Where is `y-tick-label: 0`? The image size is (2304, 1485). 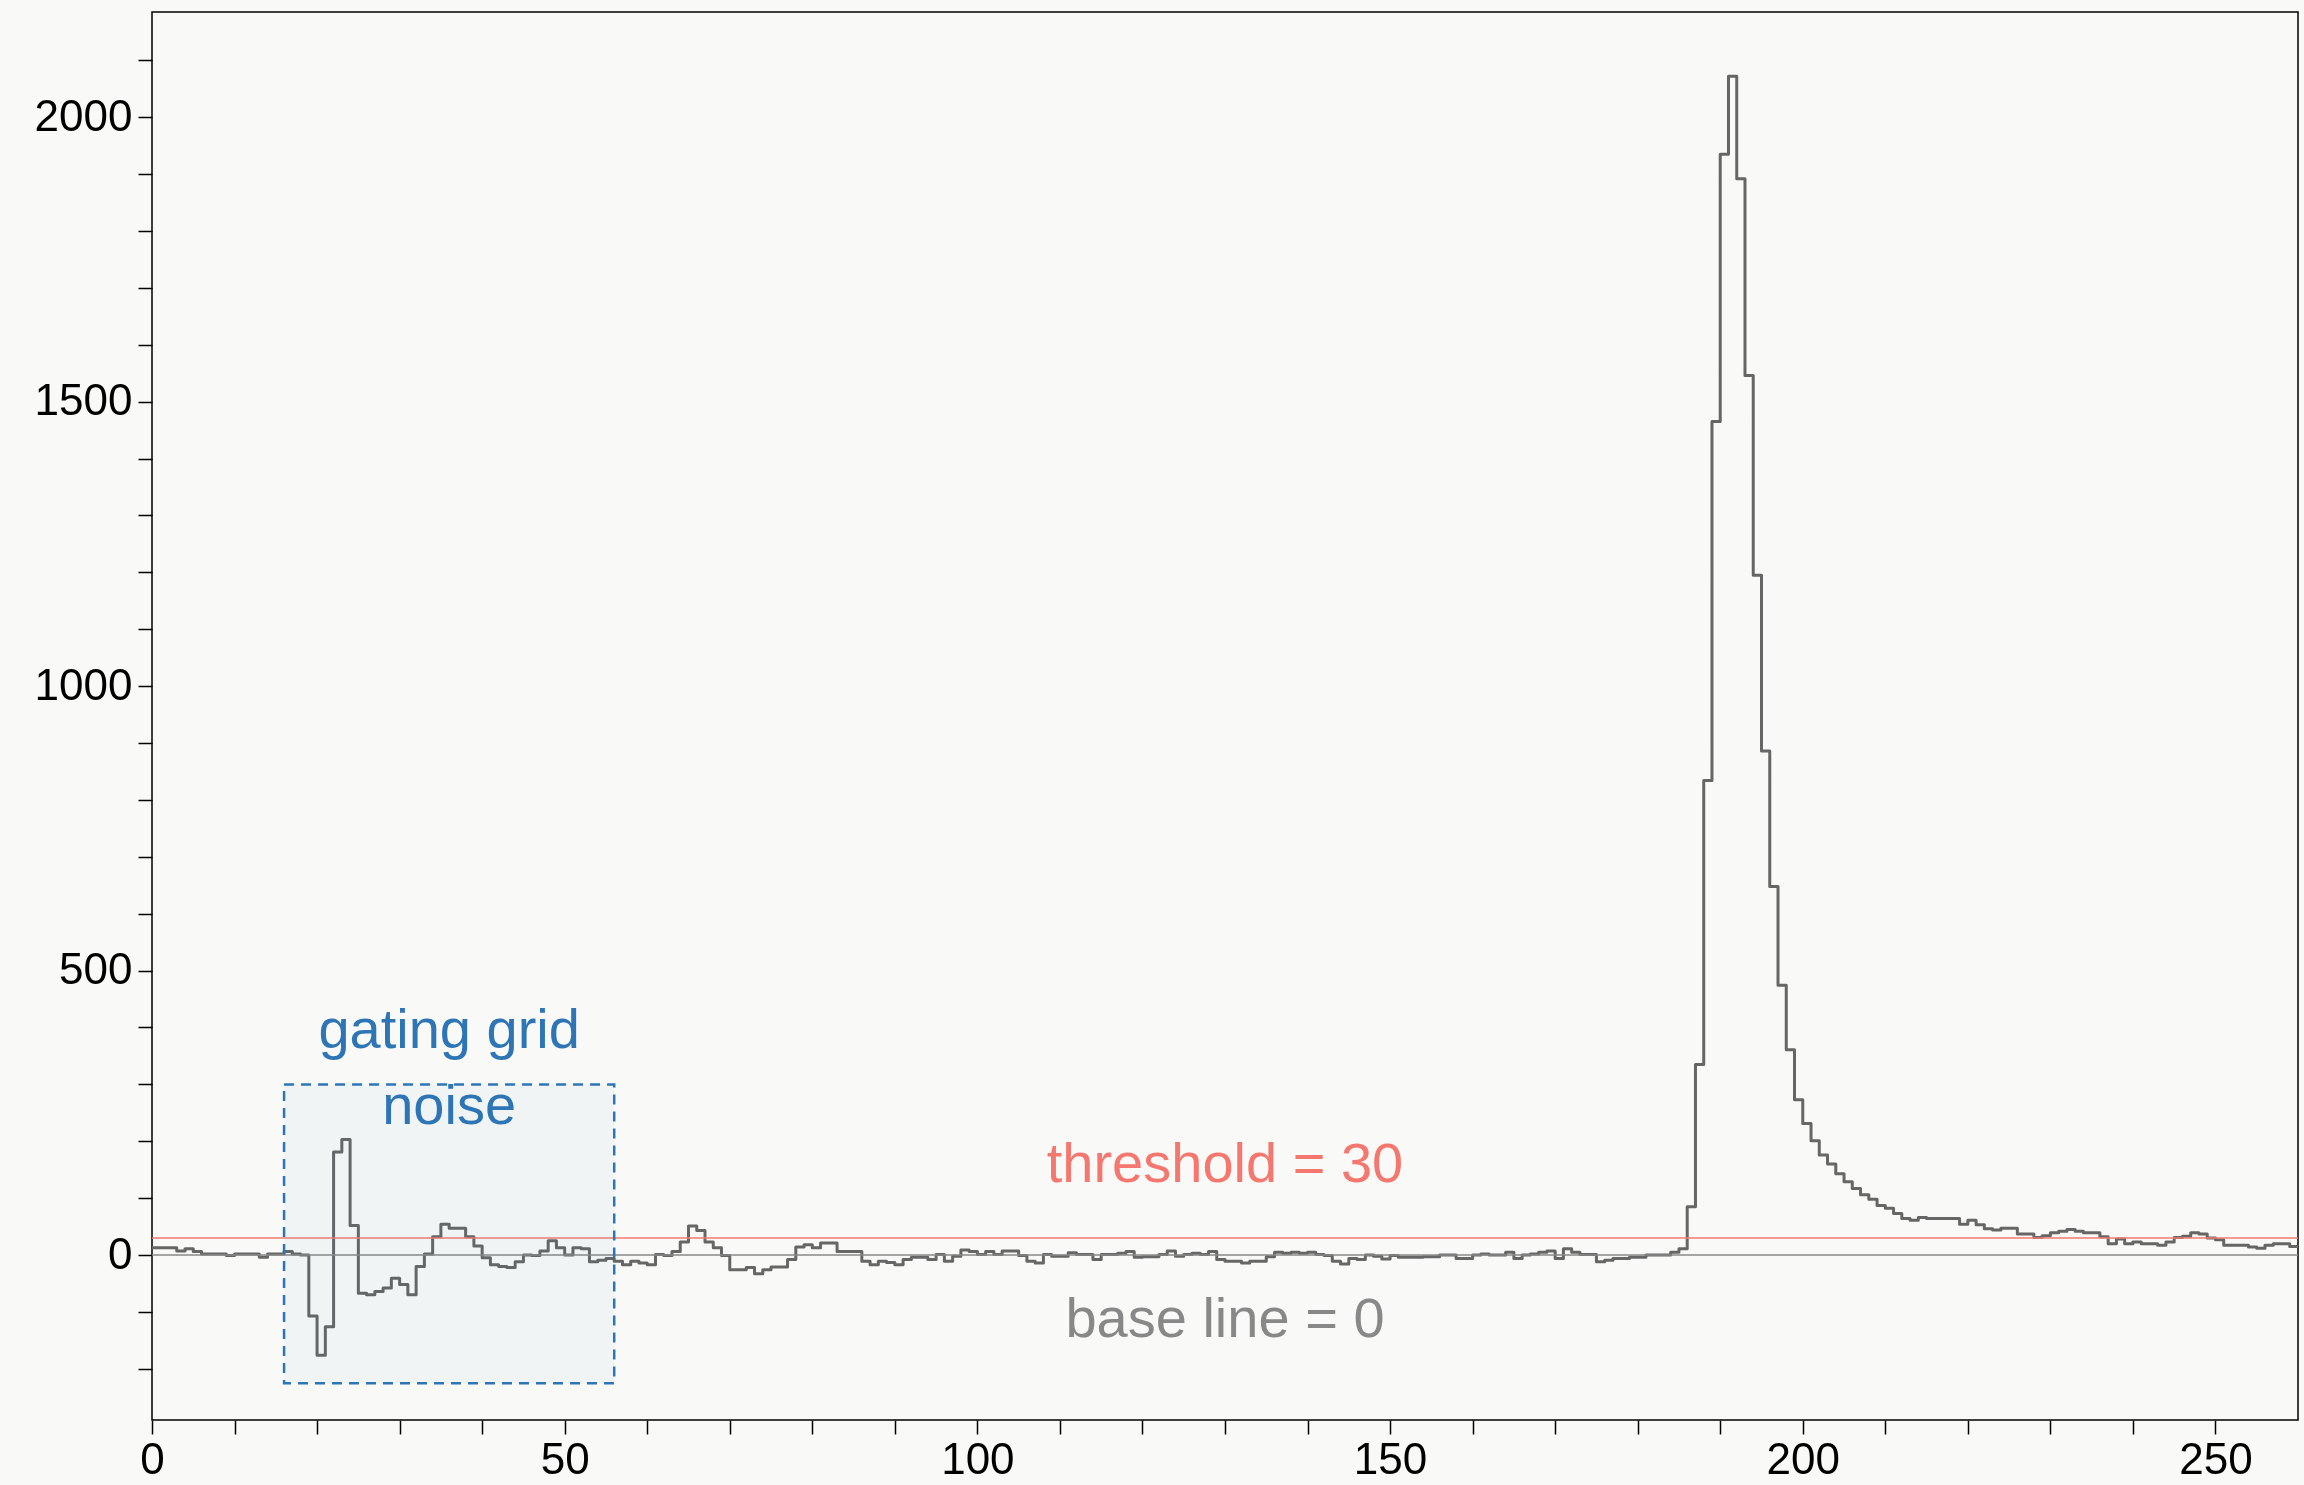
y-tick-label: 0 is located at coordinates (120, 1253).